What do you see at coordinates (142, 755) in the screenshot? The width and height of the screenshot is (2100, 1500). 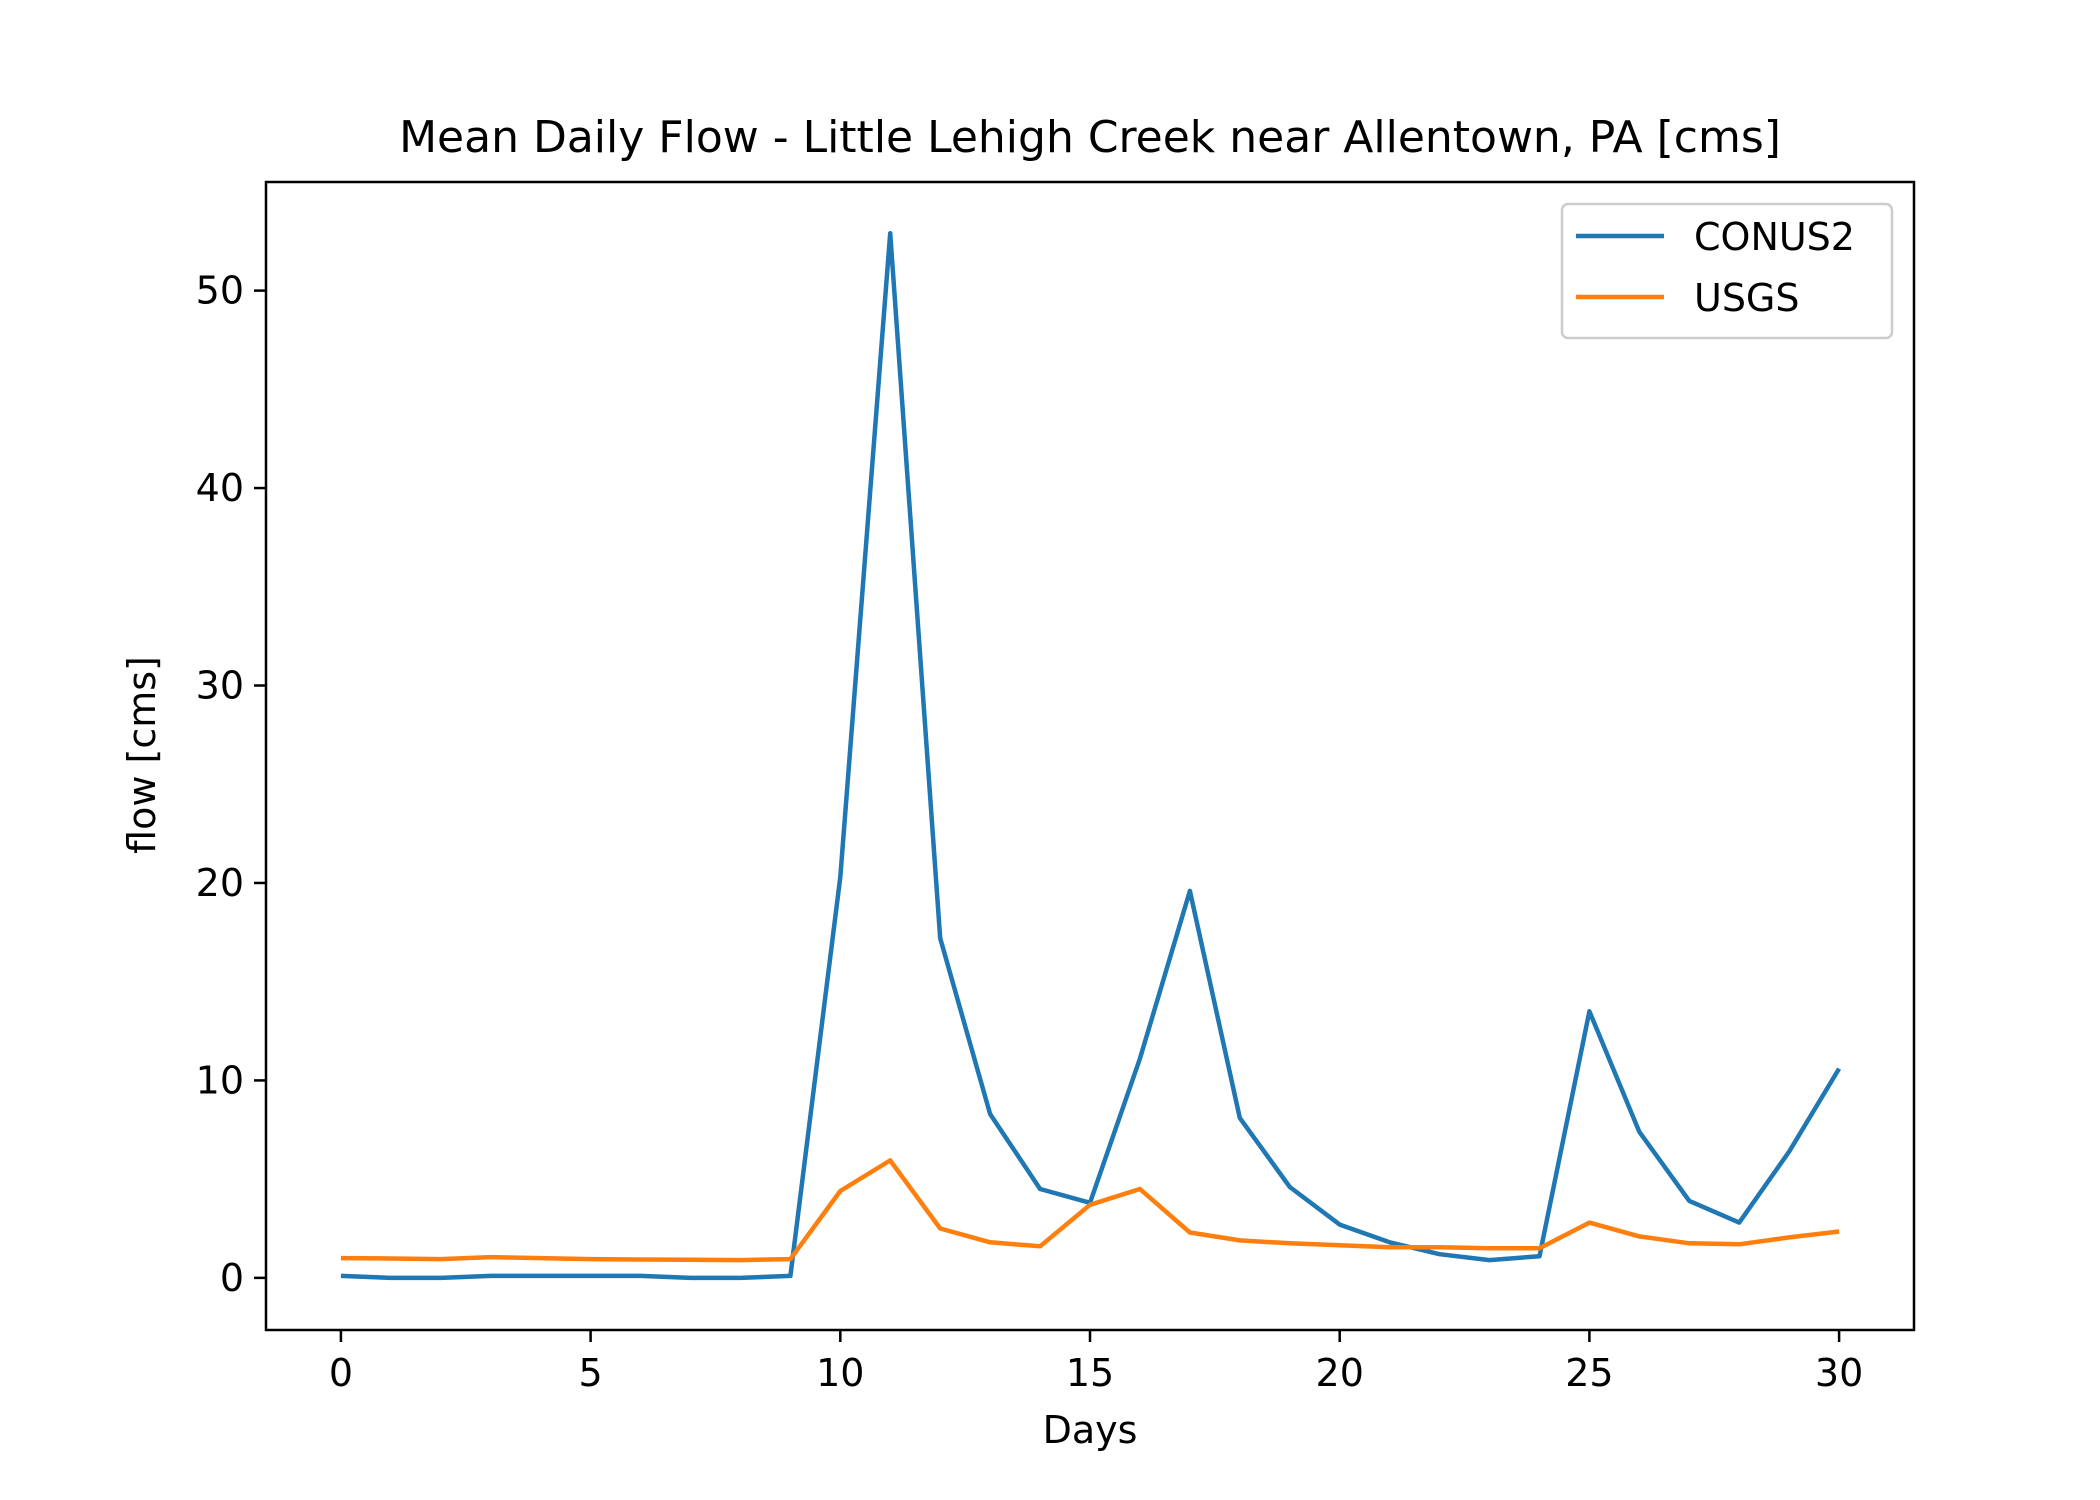 I see `y-axis-label: flow [cms]` at bounding box center [142, 755].